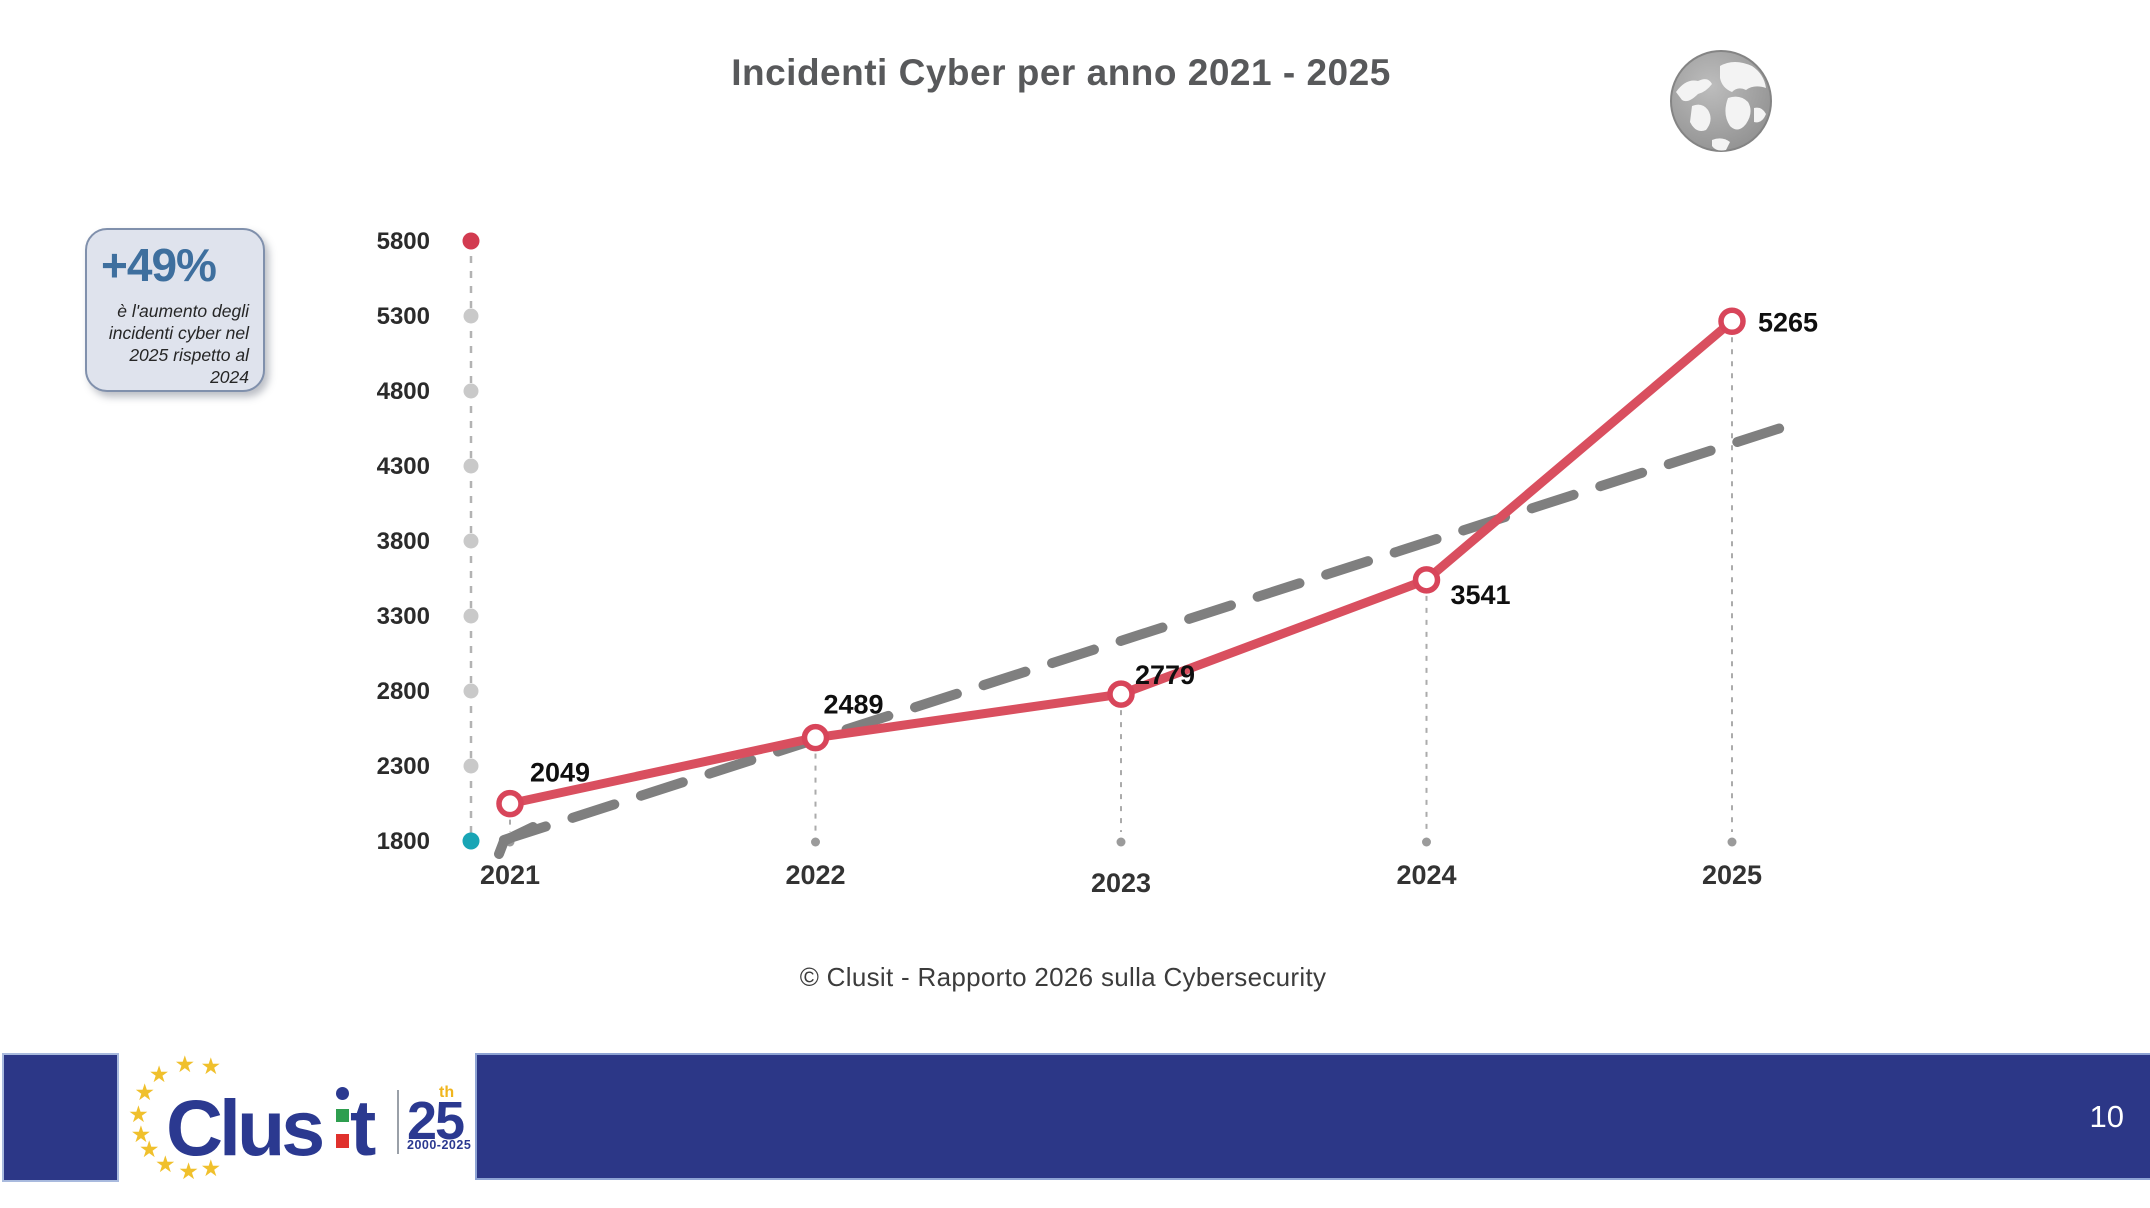 This screenshot has height=1208, width=2150. I want to click on data-point-label: 2779, so click(1165, 675).